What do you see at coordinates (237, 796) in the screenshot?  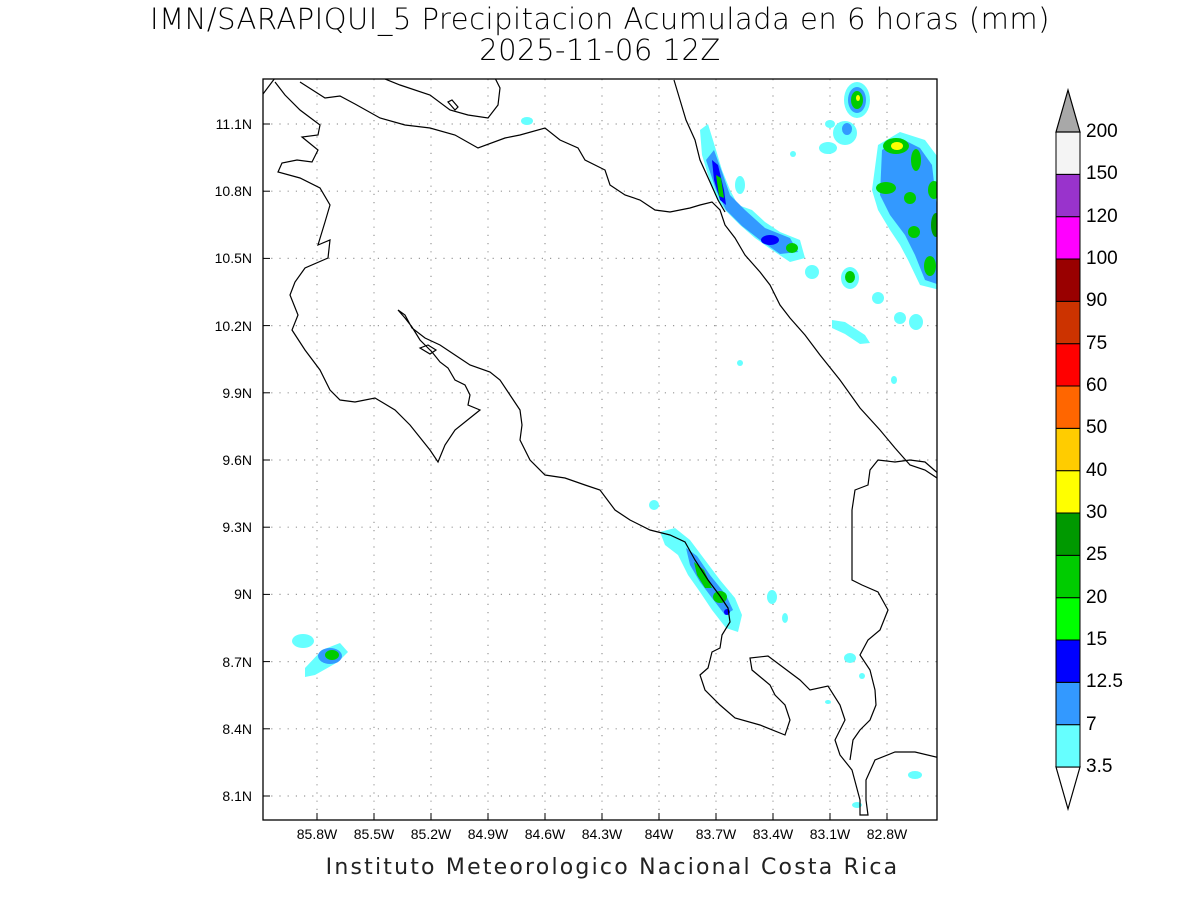 I see `y-tick-label: 8.1N` at bounding box center [237, 796].